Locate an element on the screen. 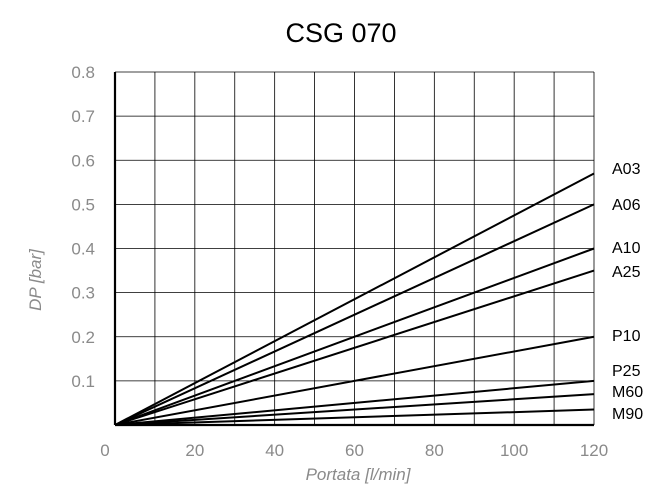 This screenshot has height=489, width=668. x-tick-label: 100 is located at coordinates (514, 450).